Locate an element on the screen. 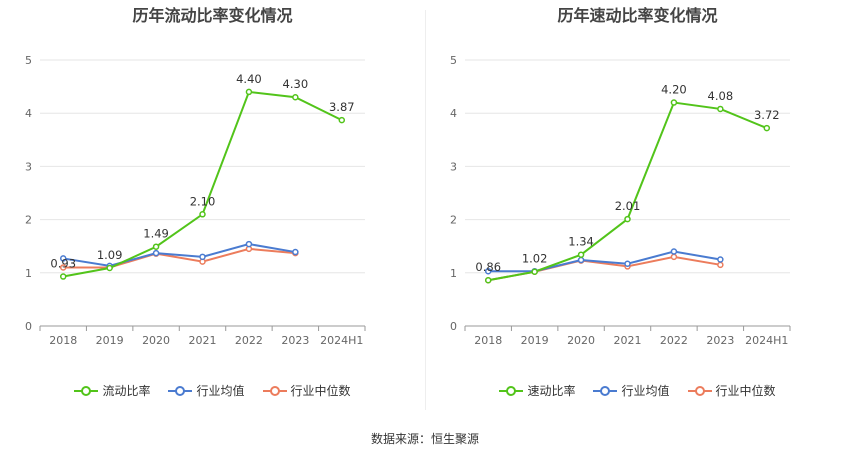 This screenshot has width=850, height=459. data-source-label: 数据来源：恒生聚源 is located at coordinates (424, 439).